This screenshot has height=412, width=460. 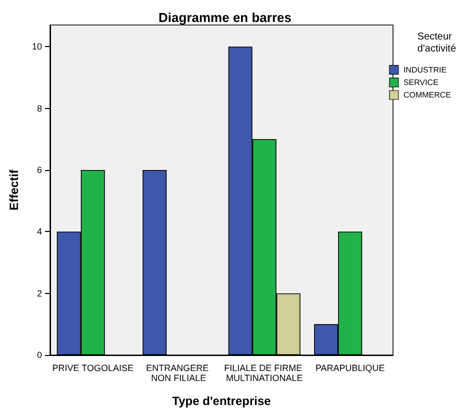 What do you see at coordinates (222, 401) in the screenshot?
I see `x-axis-title: Type d'entreprise` at bounding box center [222, 401].